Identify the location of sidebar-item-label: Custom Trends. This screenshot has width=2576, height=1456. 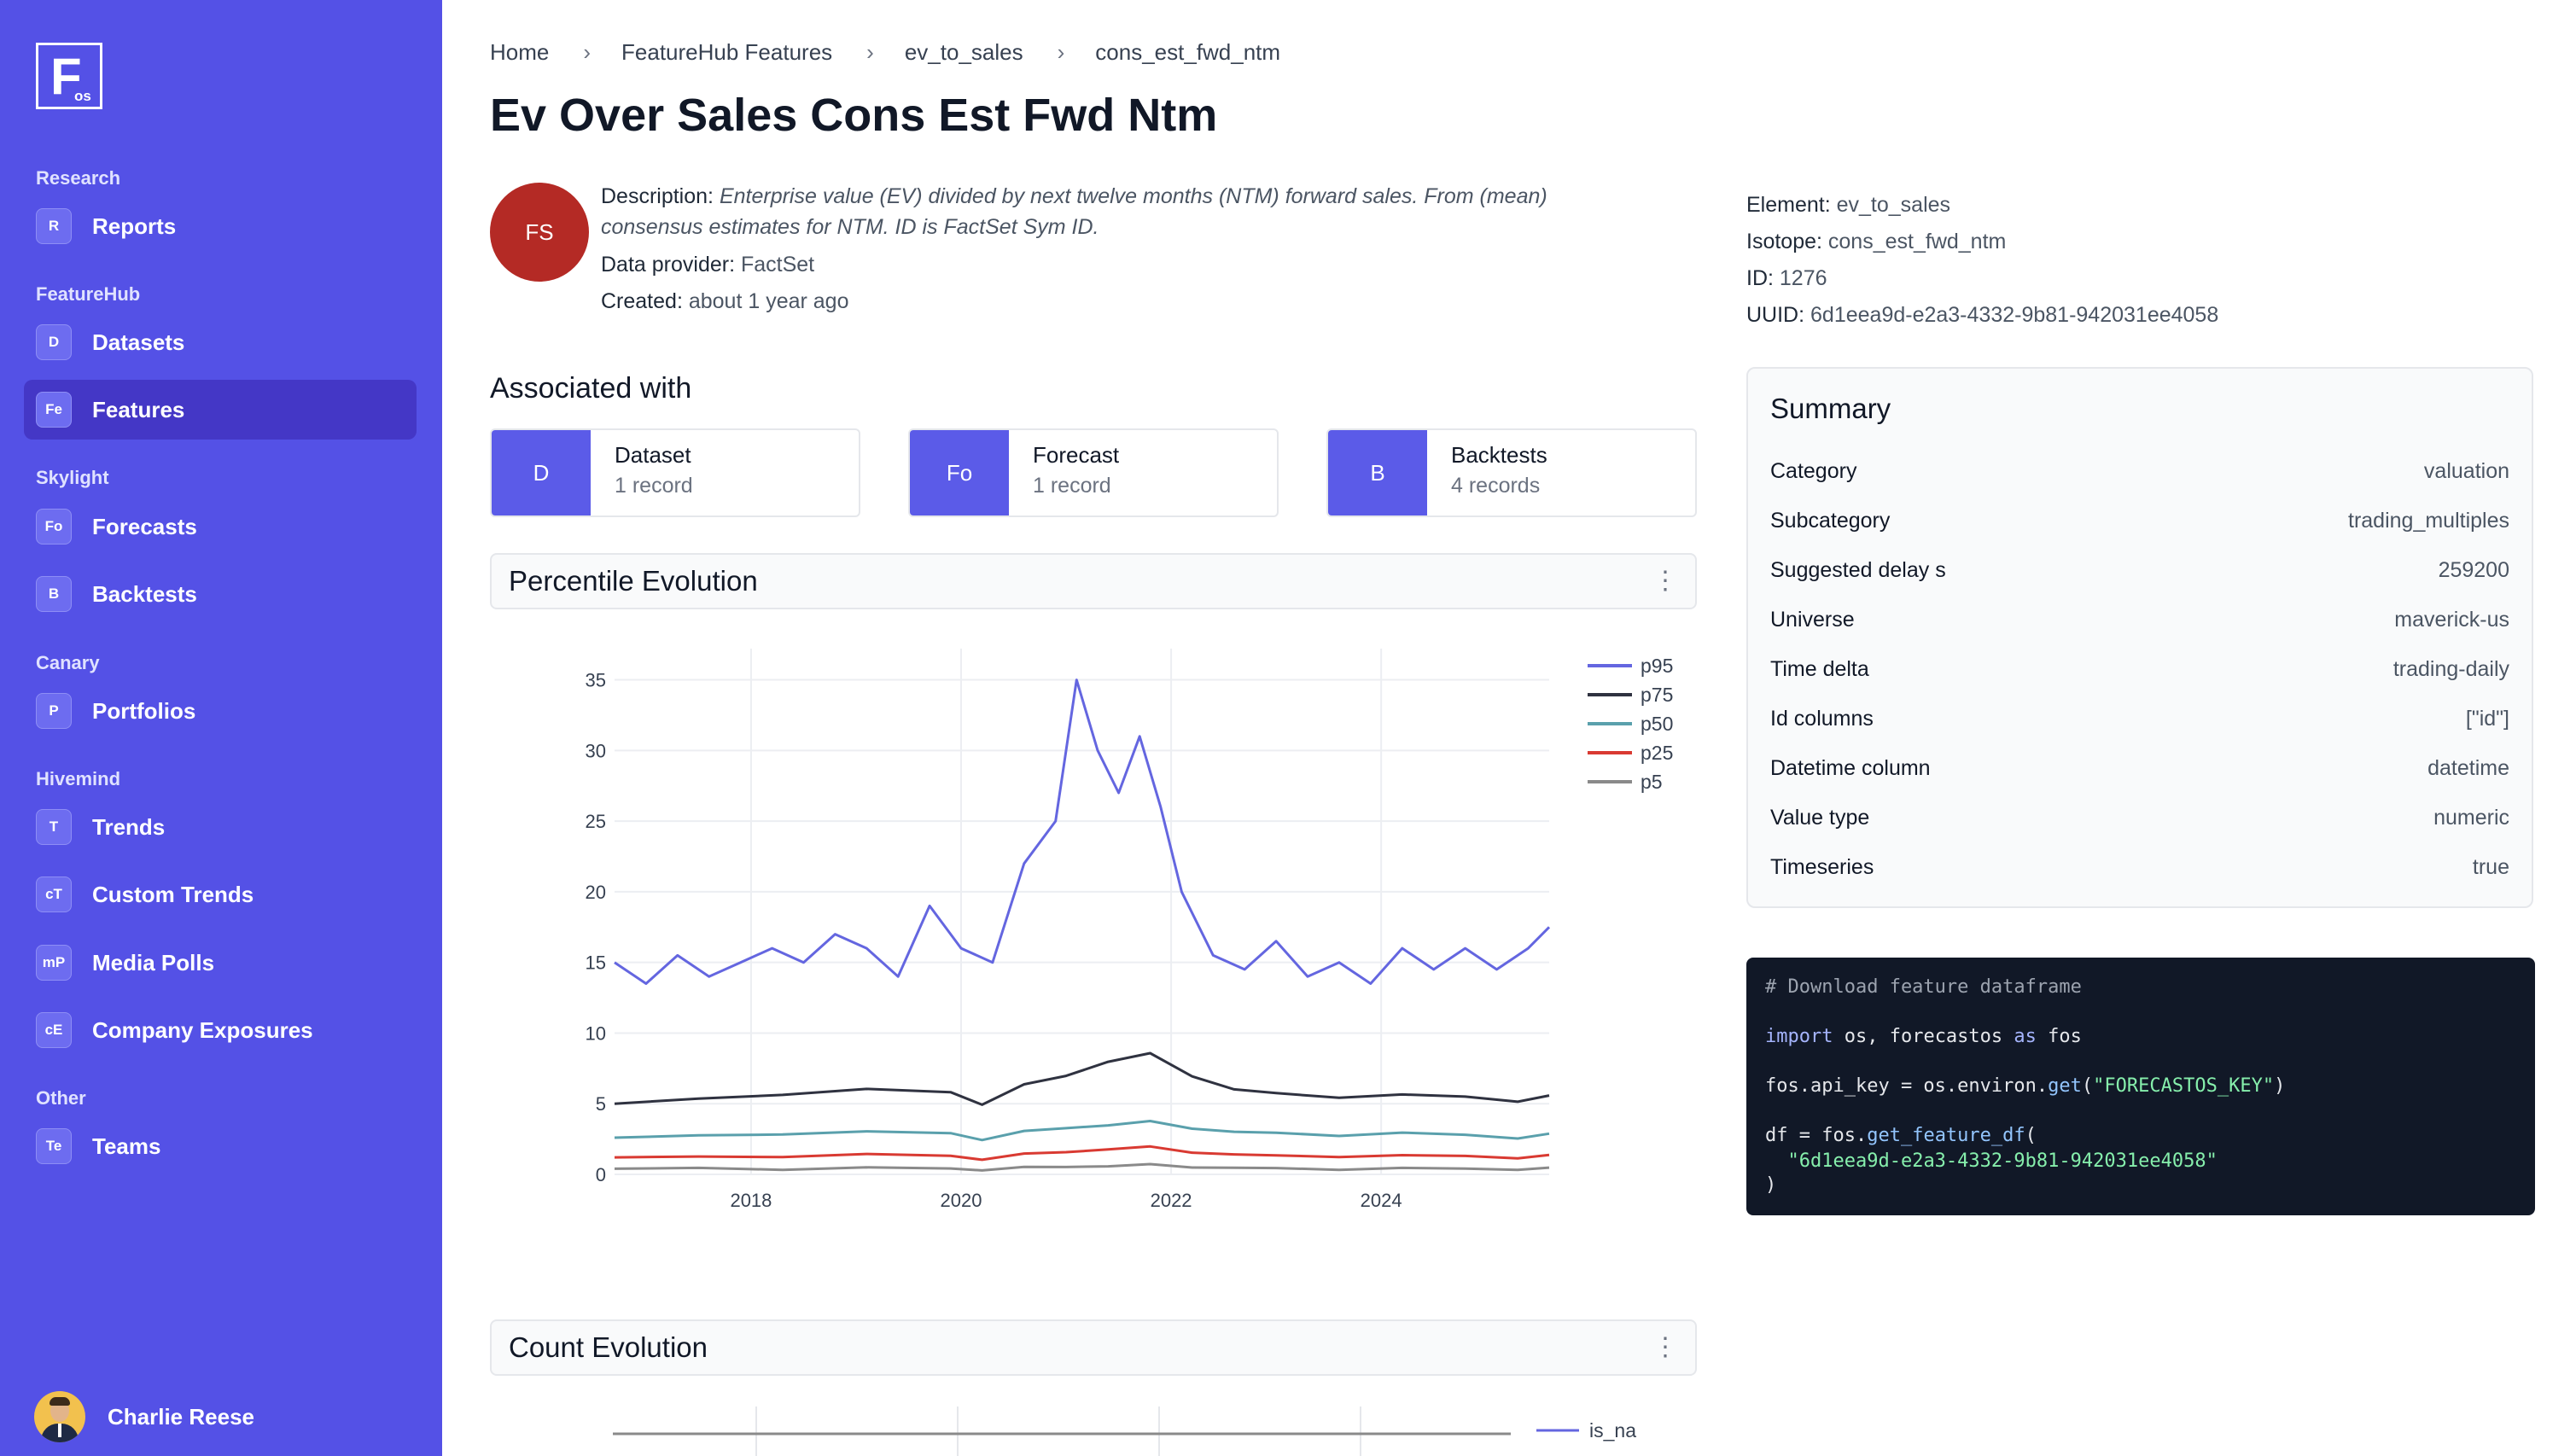
(173, 894).